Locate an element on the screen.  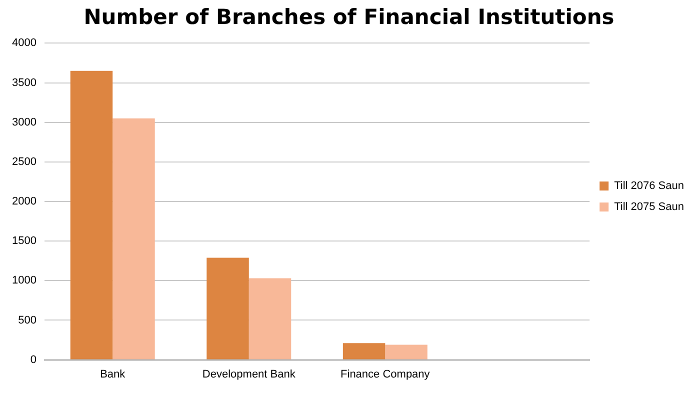
y-tick-label: 3000 is located at coordinates (24, 122).